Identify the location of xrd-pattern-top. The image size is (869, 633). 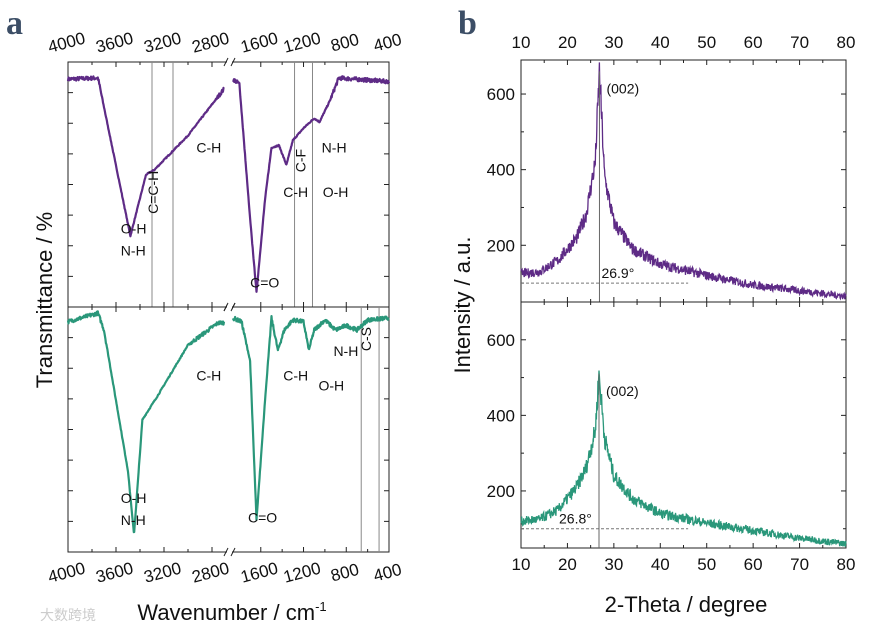
(683, 181).